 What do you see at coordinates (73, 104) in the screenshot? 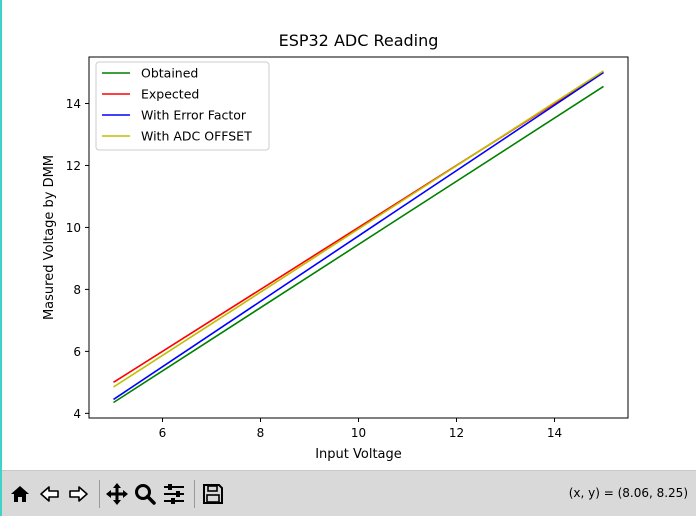
I see `y-tick-label: 14` at bounding box center [73, 104].